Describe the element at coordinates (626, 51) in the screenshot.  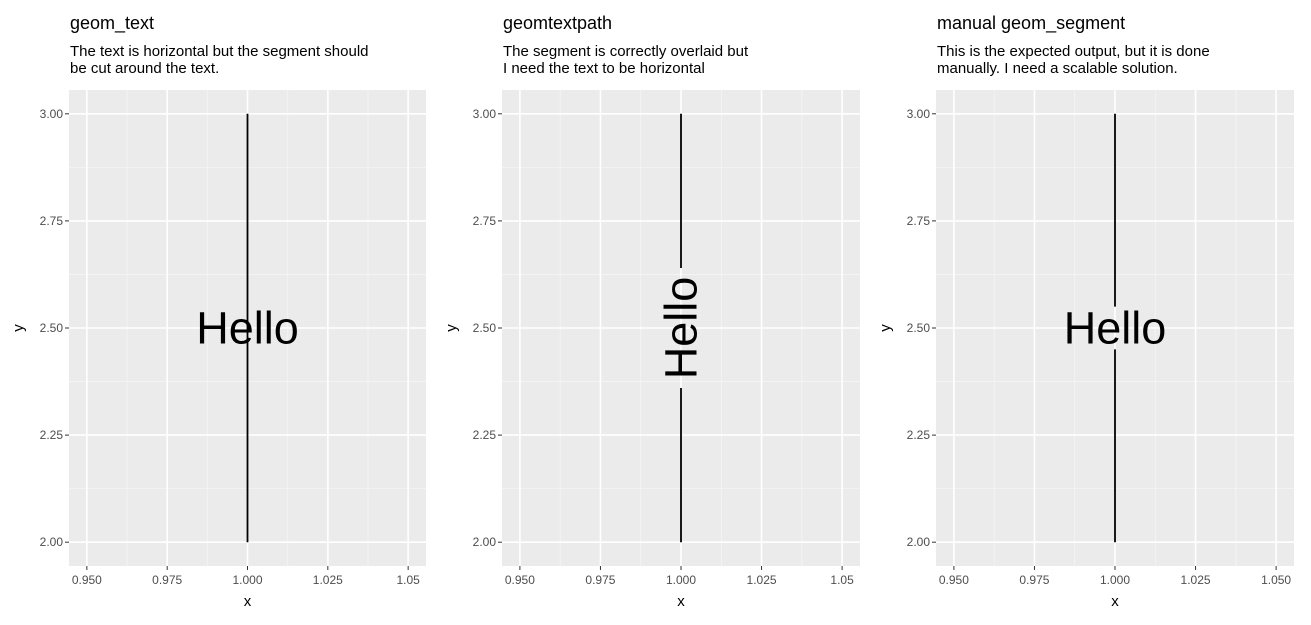
I see `panel-subtitle-line: The segment is correctly overlaid but` at that location.